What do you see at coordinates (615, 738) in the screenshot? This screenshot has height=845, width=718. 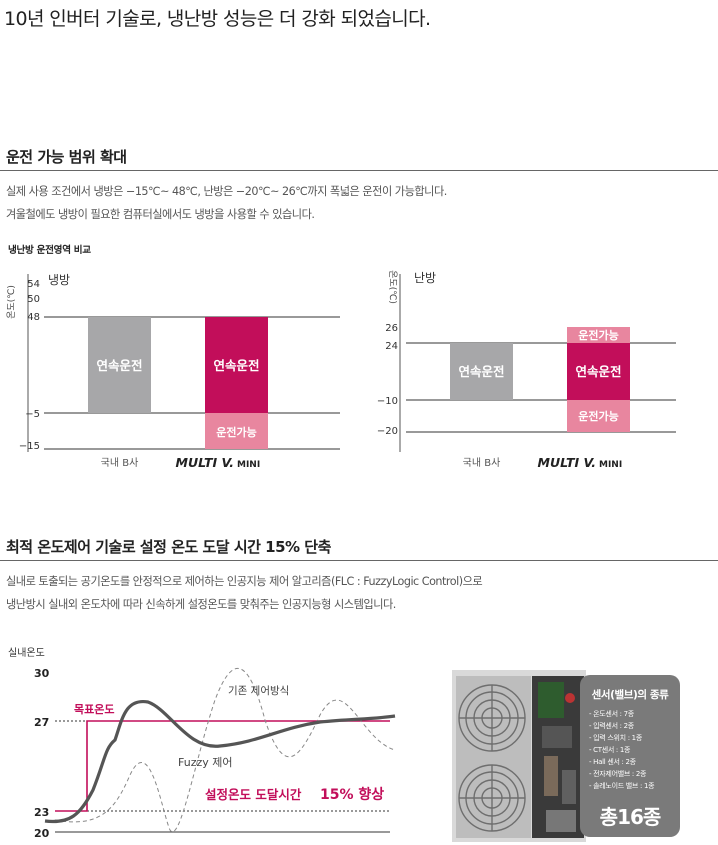 I see `sensor-item: - 입력 스위치 : 1종` at bounding box center [615, 738].